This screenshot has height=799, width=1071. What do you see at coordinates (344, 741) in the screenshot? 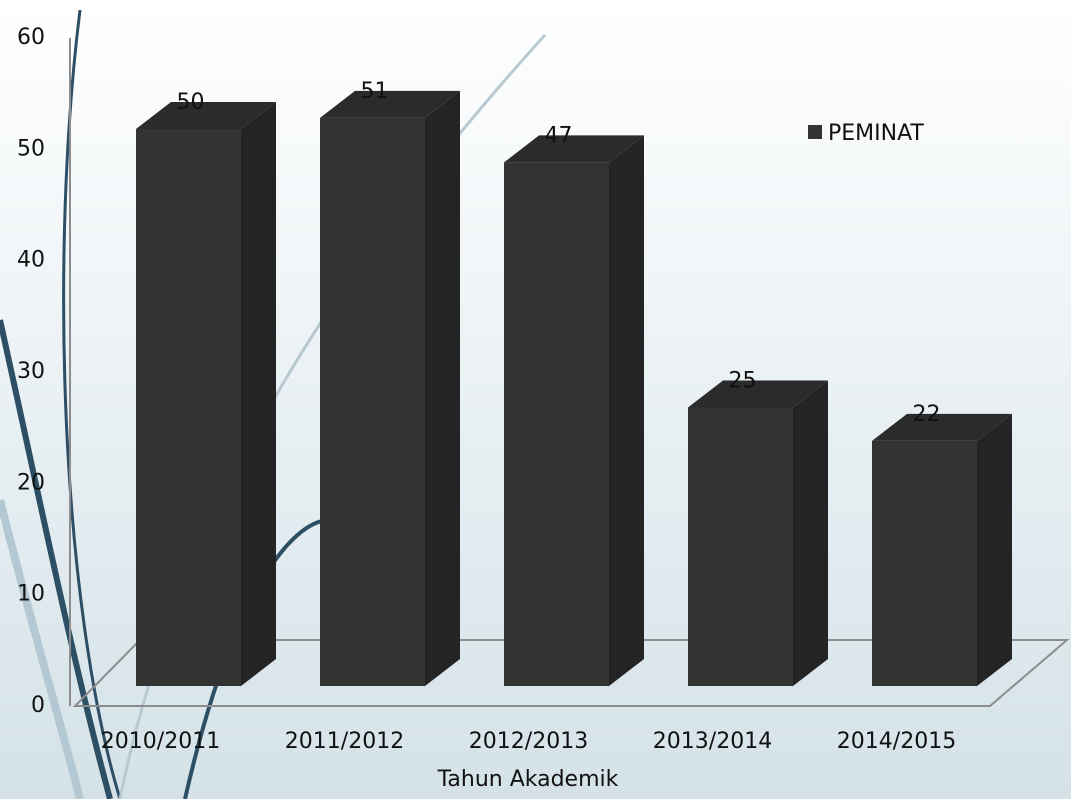
I see `x-tick-label: 2011/2012` at bounding box center [344, 741].